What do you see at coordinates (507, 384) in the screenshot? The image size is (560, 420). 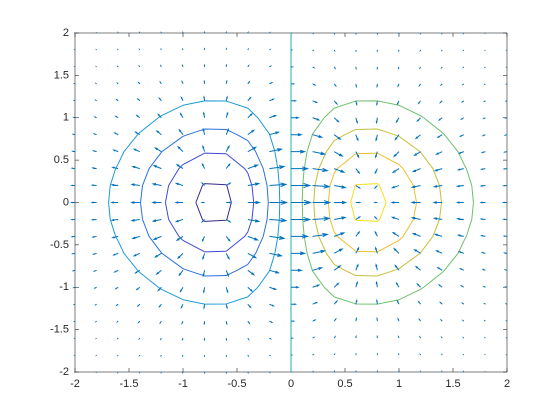 I see `x-tick-label: 2` at bounding box center [507, 384].